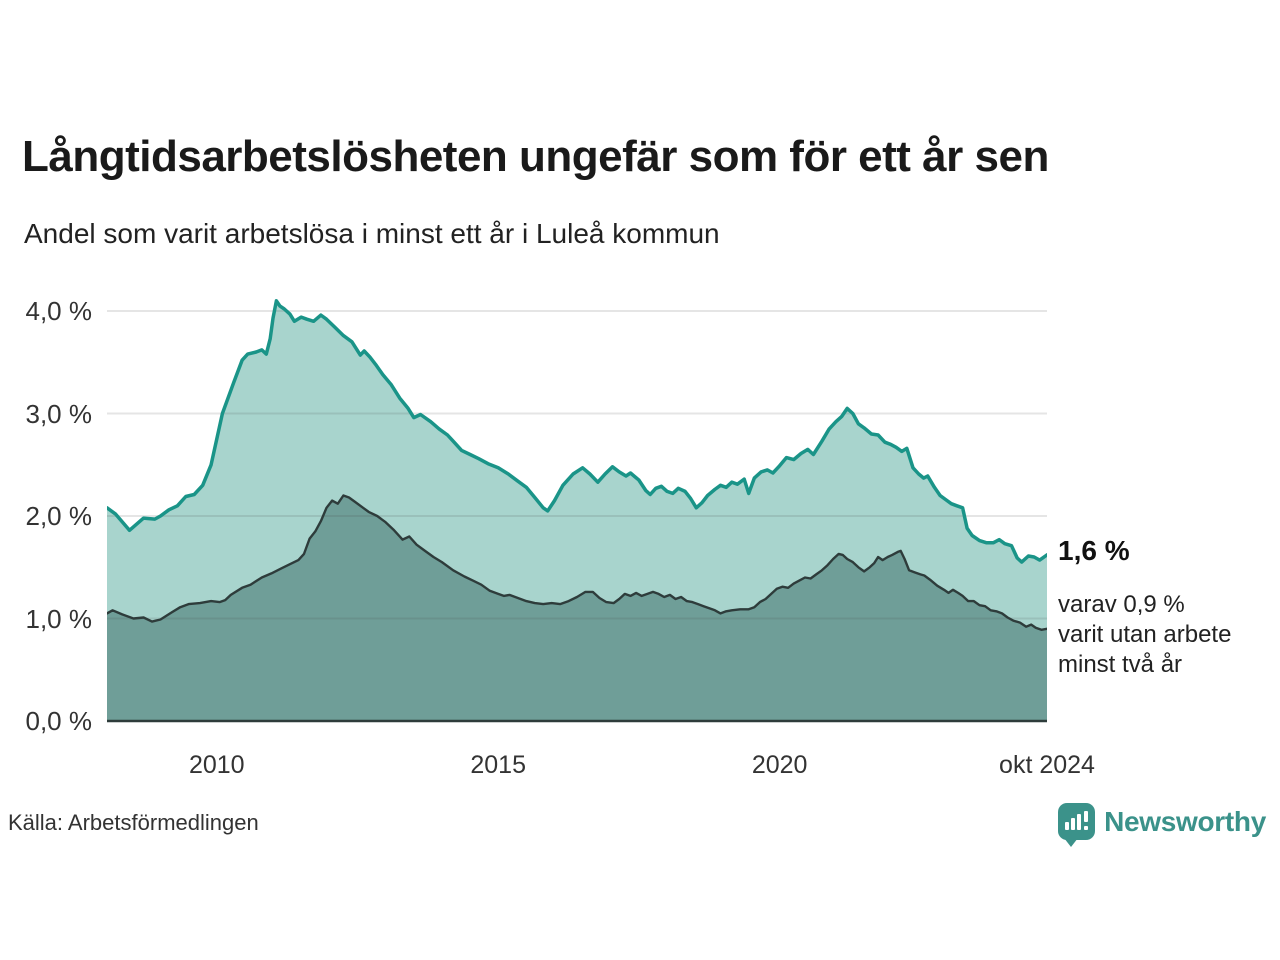 The height and width of the screenshot is (960, 1280). I want to click on latest-value-annotation: 1,6 %, so click(1094, 550).